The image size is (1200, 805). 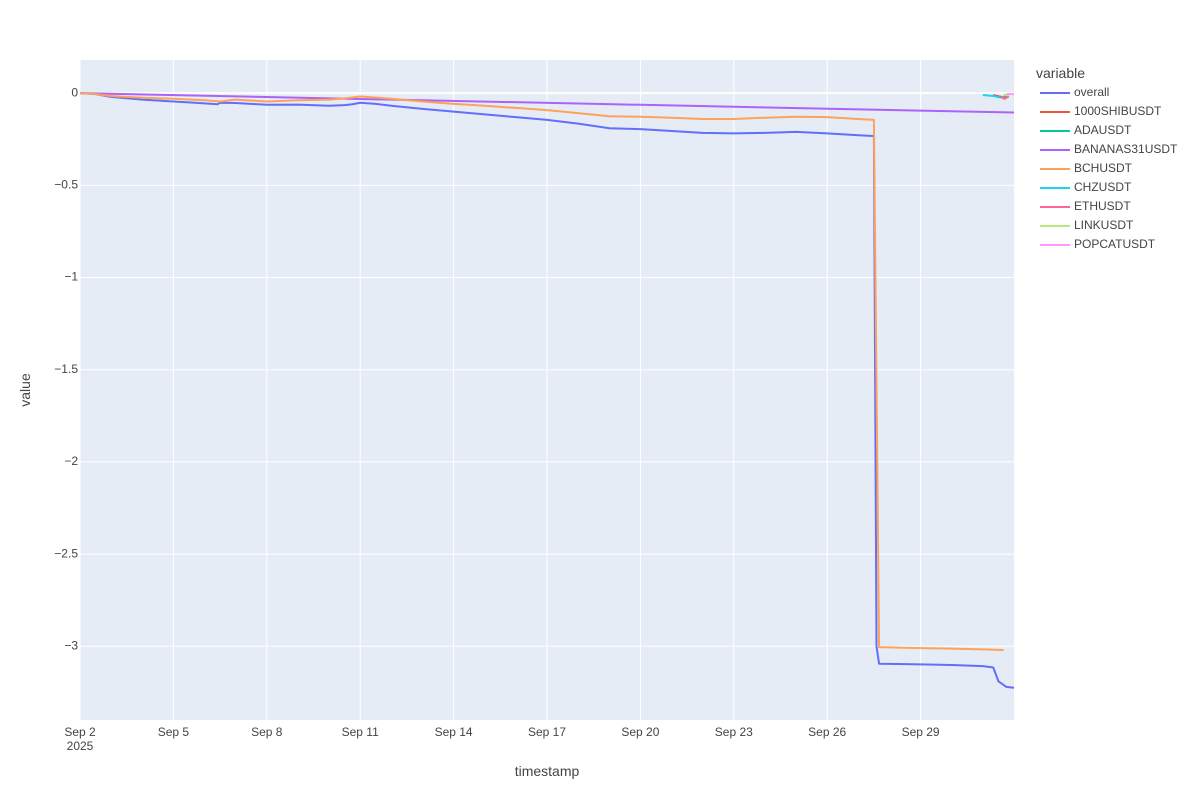 I want to click on legend-label: POPCATUSDT, so click(x=1115, y=244).